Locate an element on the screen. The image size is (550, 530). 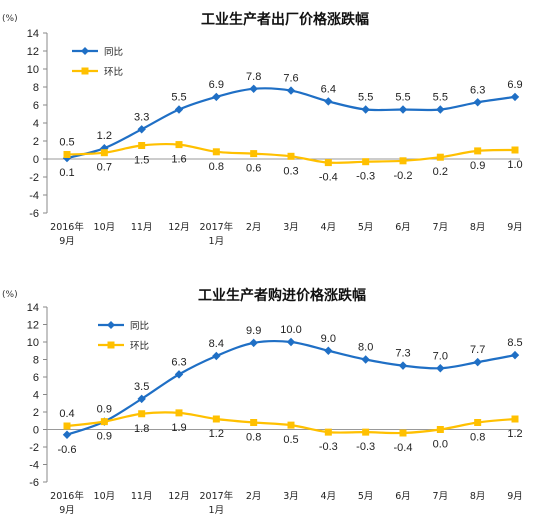
x-tick-label: 9月 is located at coordinates (515, 496).